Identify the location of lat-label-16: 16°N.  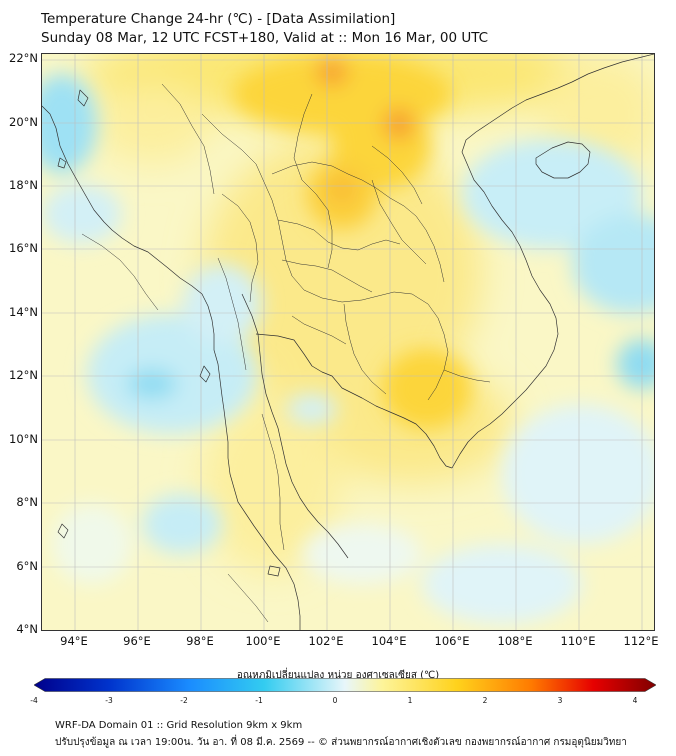
(23, 248).